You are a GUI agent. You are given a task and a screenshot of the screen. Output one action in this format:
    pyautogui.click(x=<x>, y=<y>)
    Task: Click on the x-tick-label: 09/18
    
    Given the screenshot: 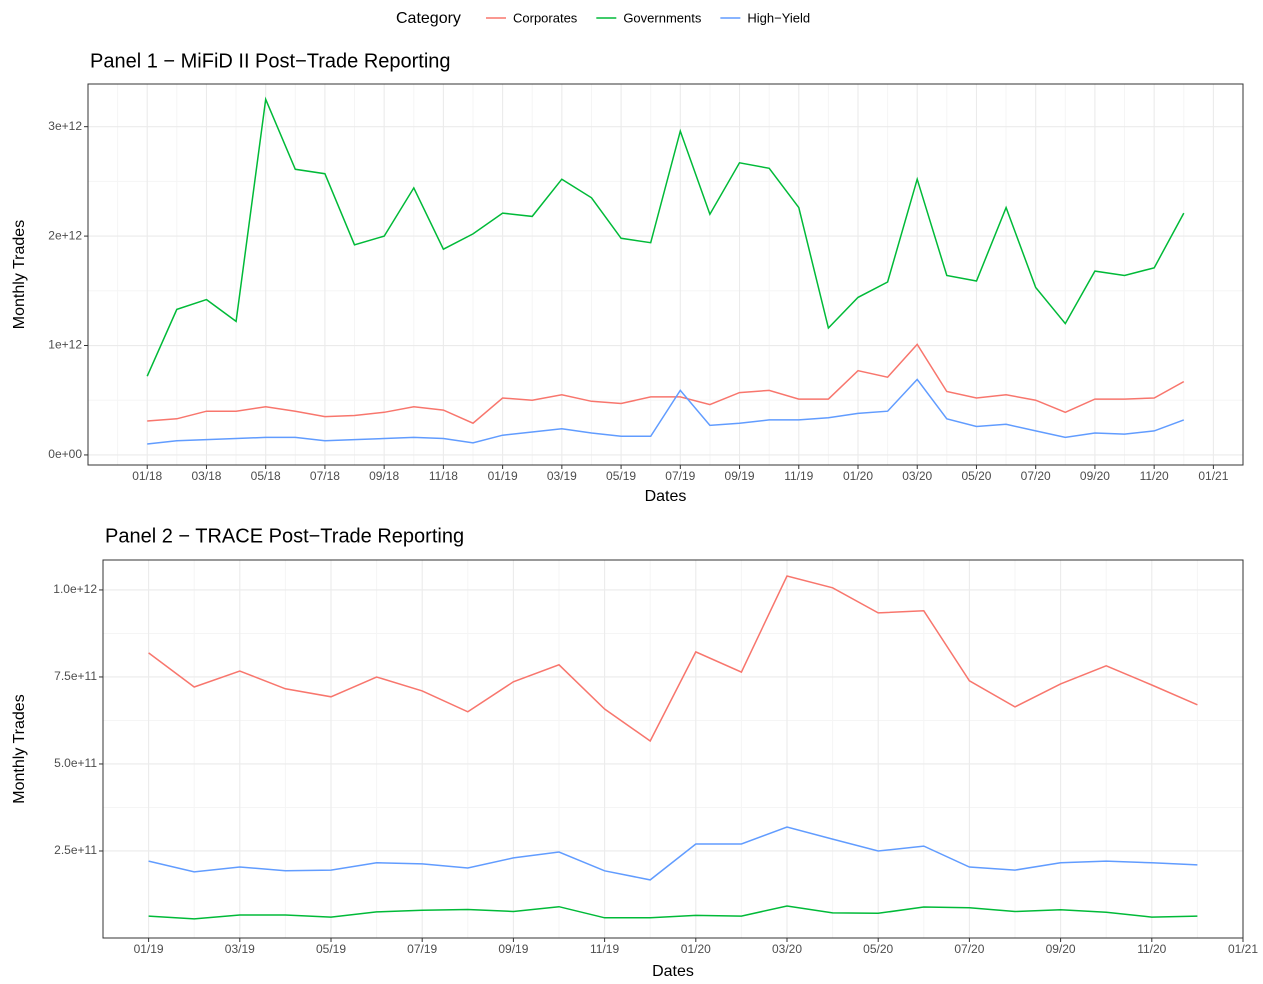 What is the action you would take?
    pyautogui.click(x=384, y=476)
    